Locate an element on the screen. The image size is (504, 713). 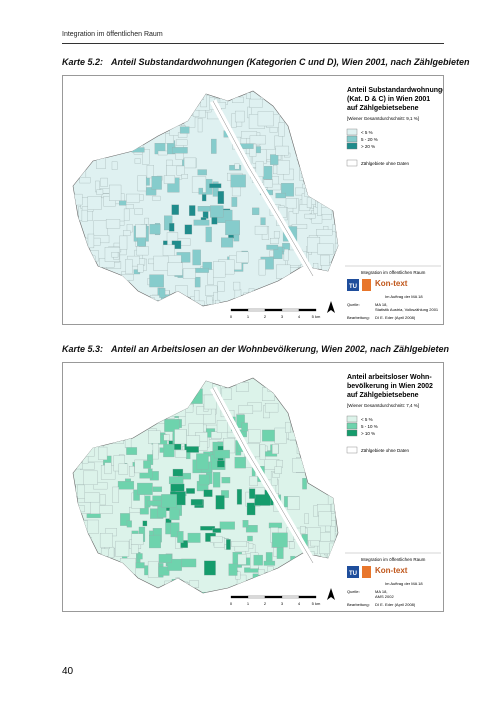
credit-client: Im Auftrag der MA 18 is located at coordinates (404, 583).